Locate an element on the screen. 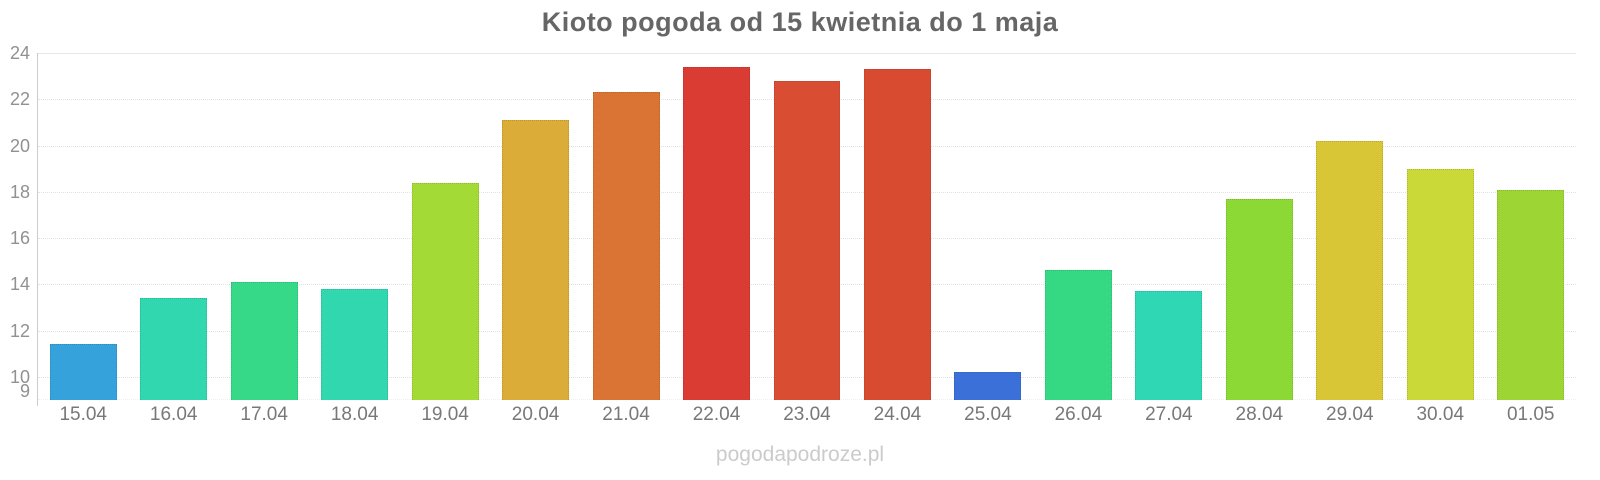 The height and width of the screenshot is (480, 1600). temperature-bar-19.04 is located at coordinates (445, 291).